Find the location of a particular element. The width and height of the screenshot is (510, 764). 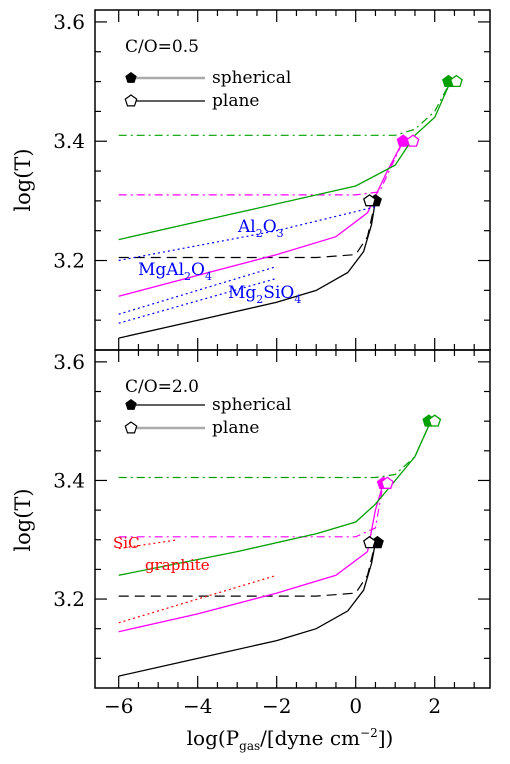

label-sic: SiC is located at coordinates (126, 543).